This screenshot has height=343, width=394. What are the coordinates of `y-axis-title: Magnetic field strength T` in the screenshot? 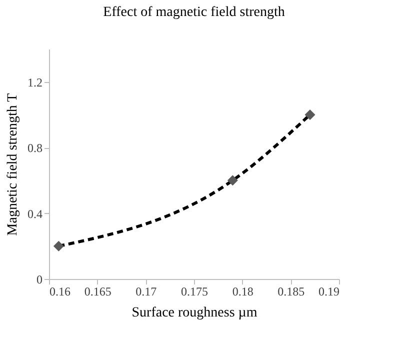 It's located at (13, 164).